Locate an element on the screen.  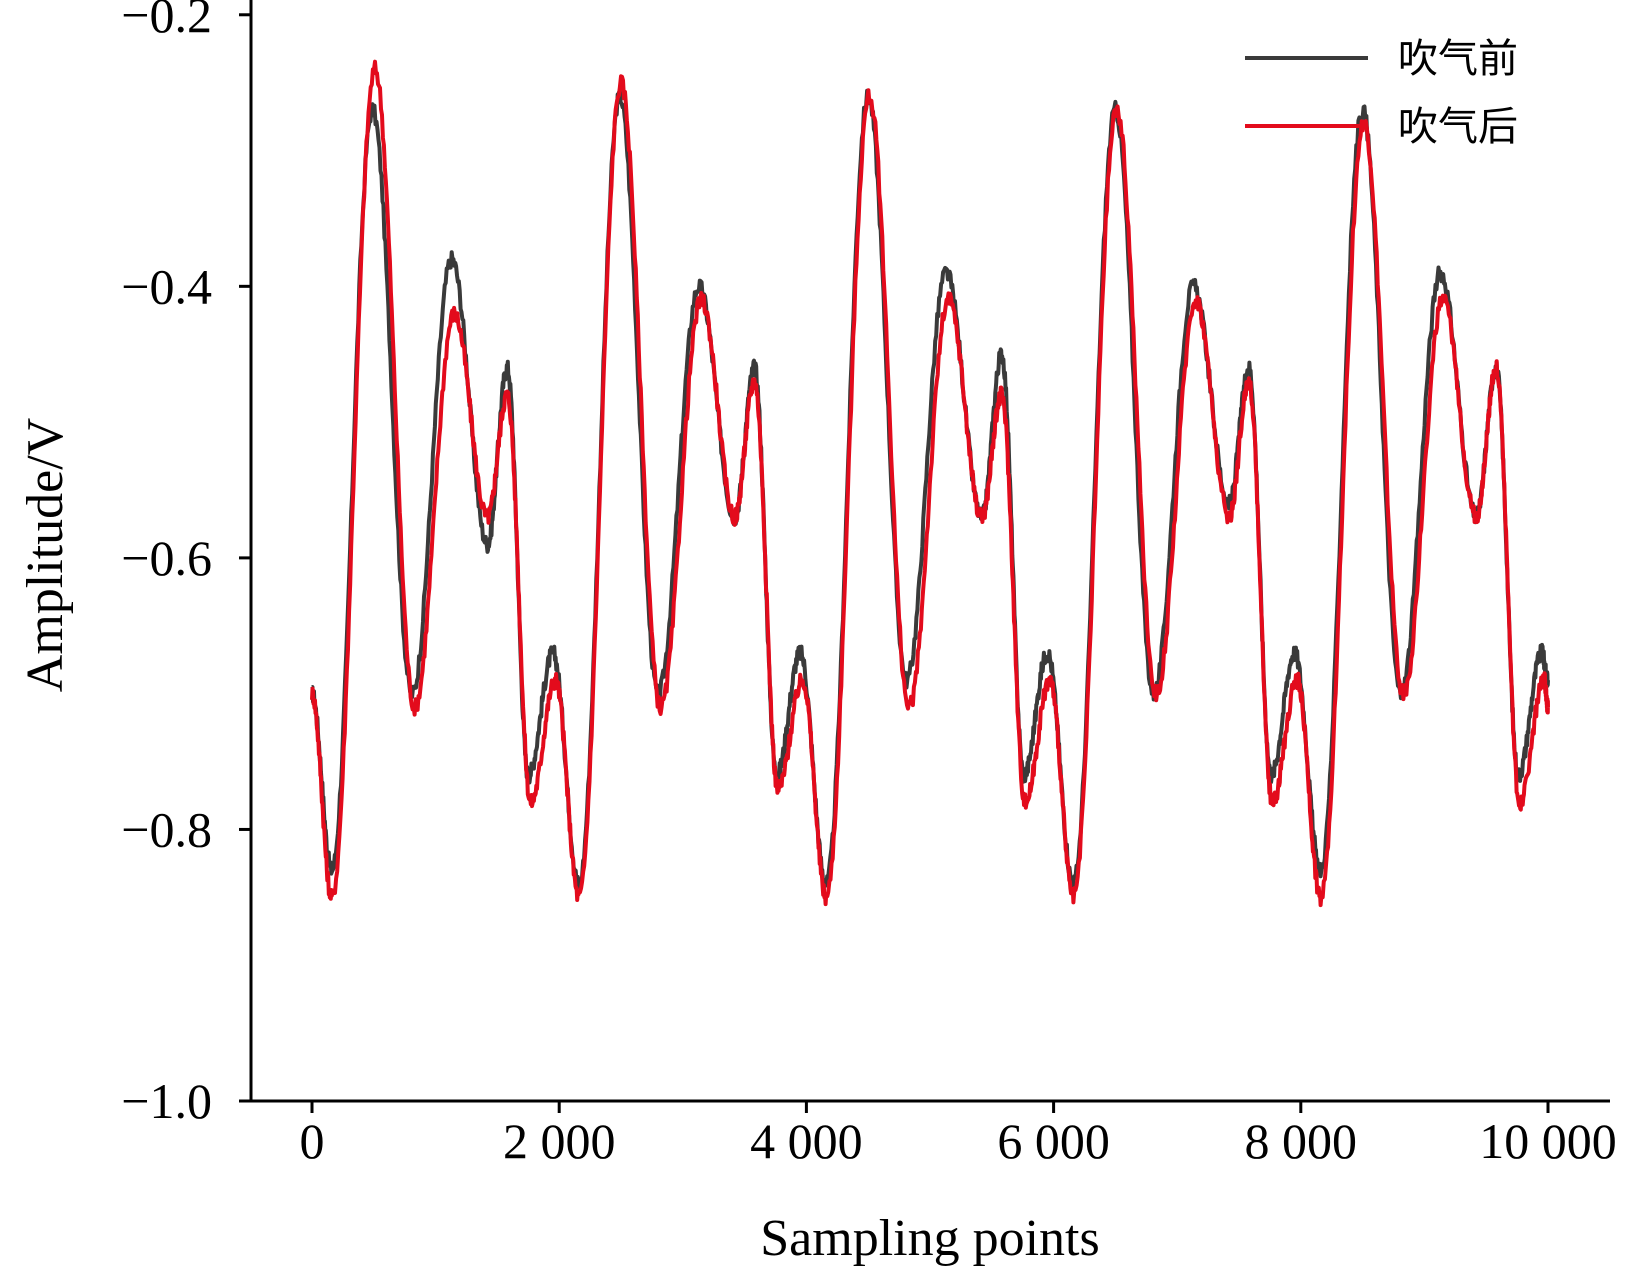
y-tick-label: −1.0 is located at coordinates (166, 1101).